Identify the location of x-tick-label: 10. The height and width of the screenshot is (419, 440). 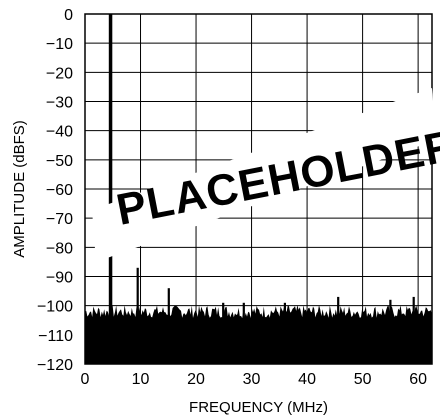
(141, 379).